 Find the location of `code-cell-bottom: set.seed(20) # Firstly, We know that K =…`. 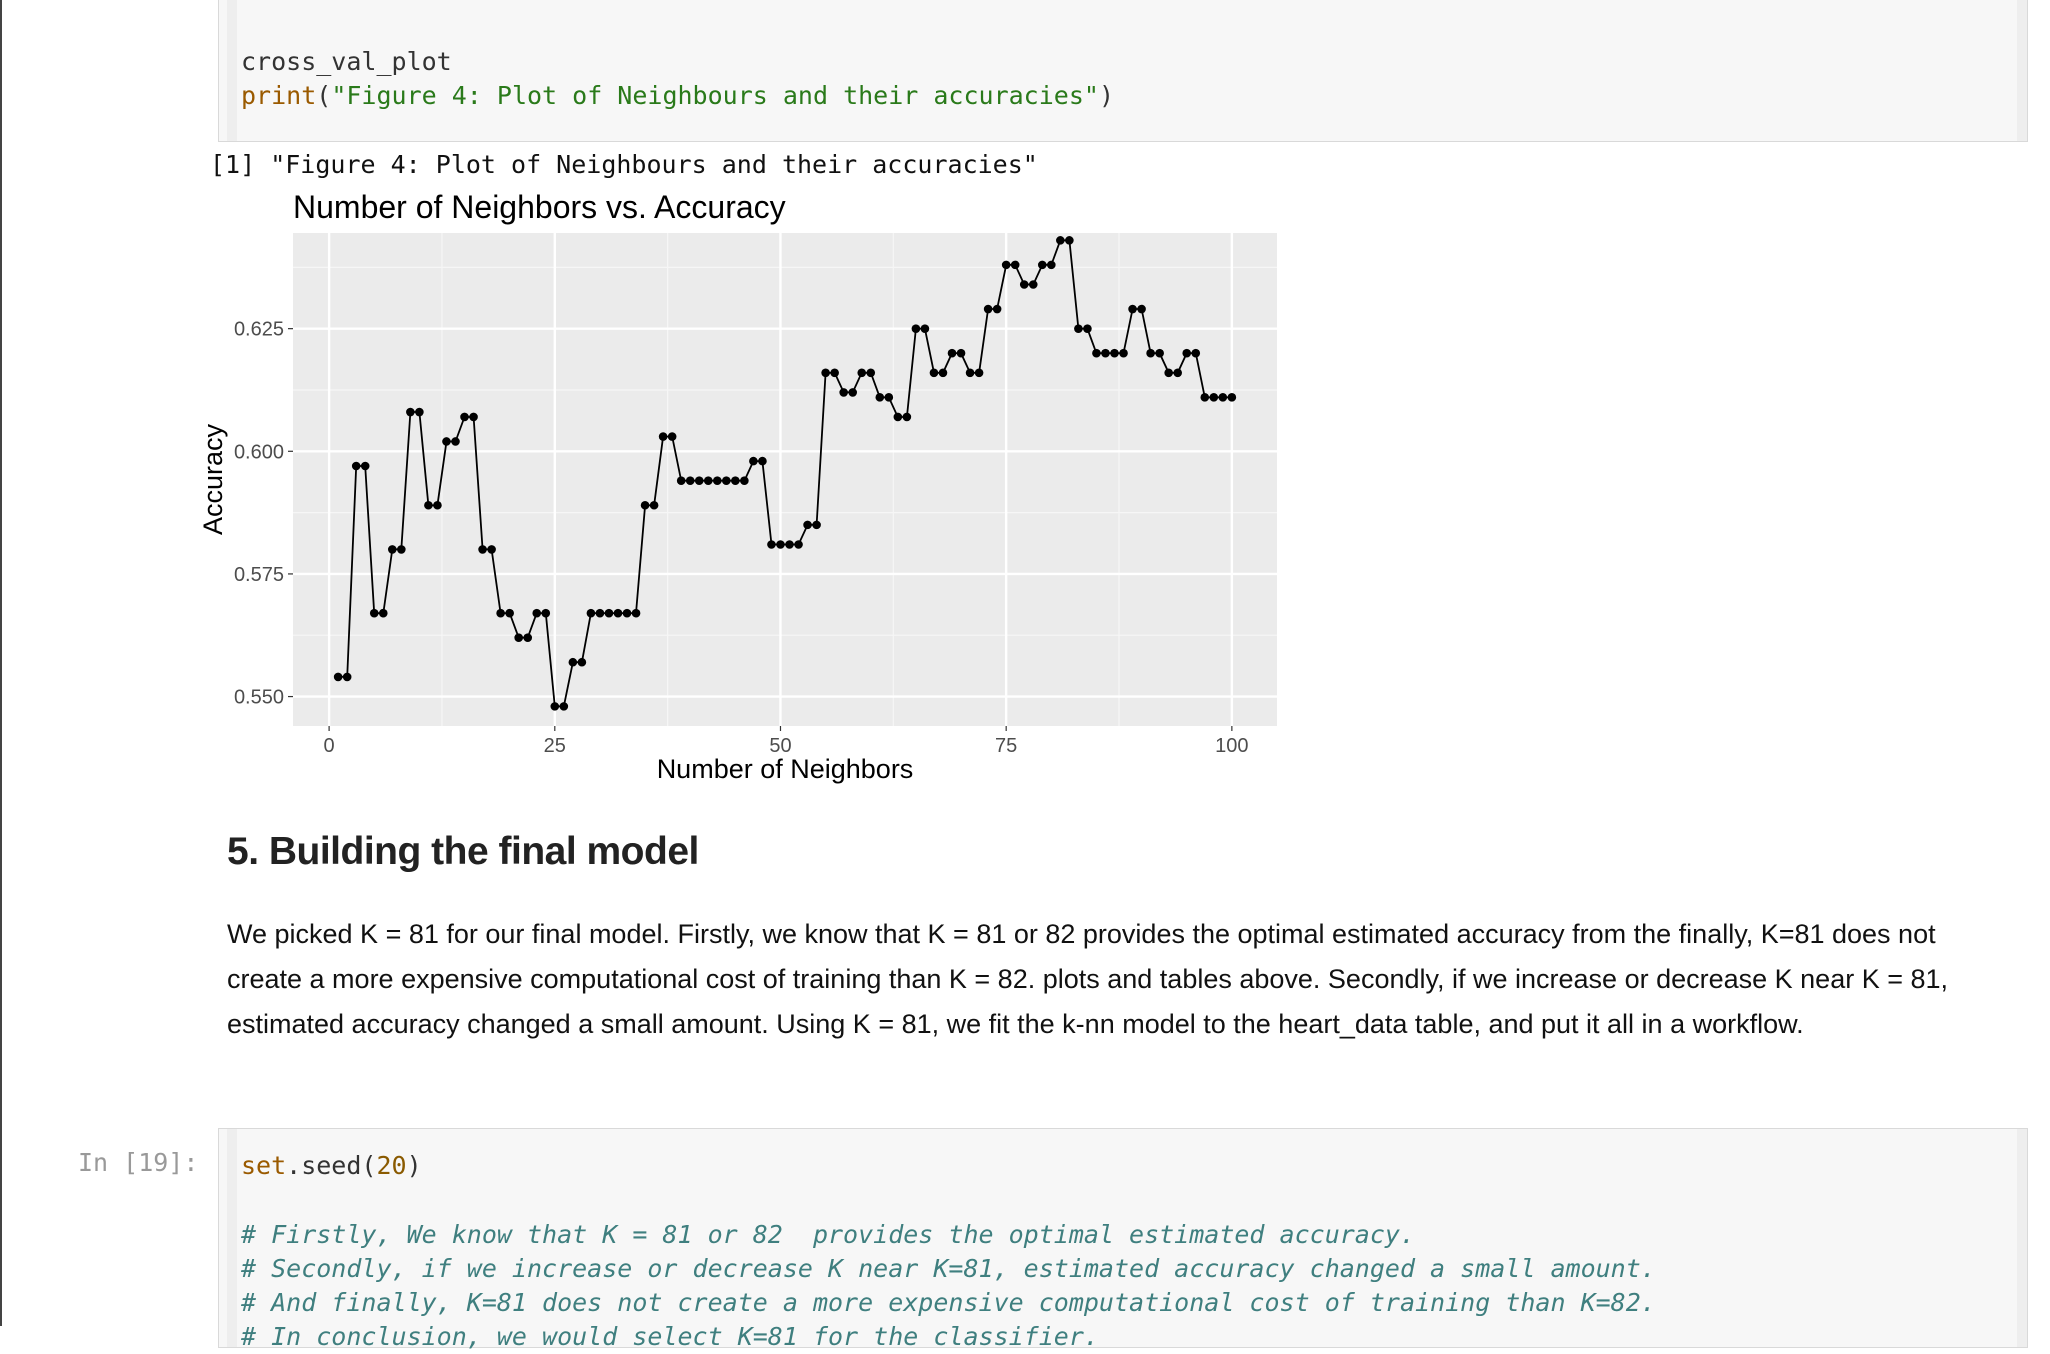

code-cell-bottom: set.seed(20) # Firstly, We know that K =… is located at coordinates (1123, 1239).